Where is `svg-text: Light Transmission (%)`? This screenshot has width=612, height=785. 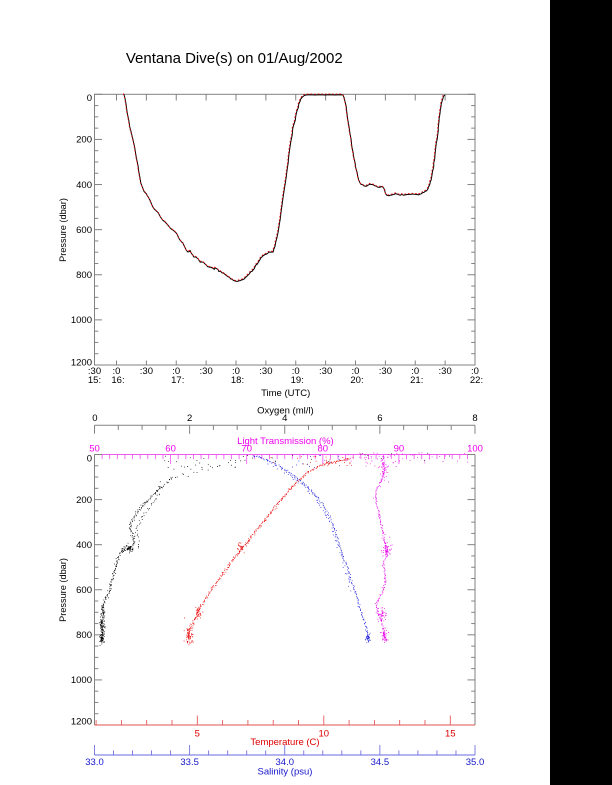
svg-text: Light Transmission (%) is located at coordinates (285, 441).